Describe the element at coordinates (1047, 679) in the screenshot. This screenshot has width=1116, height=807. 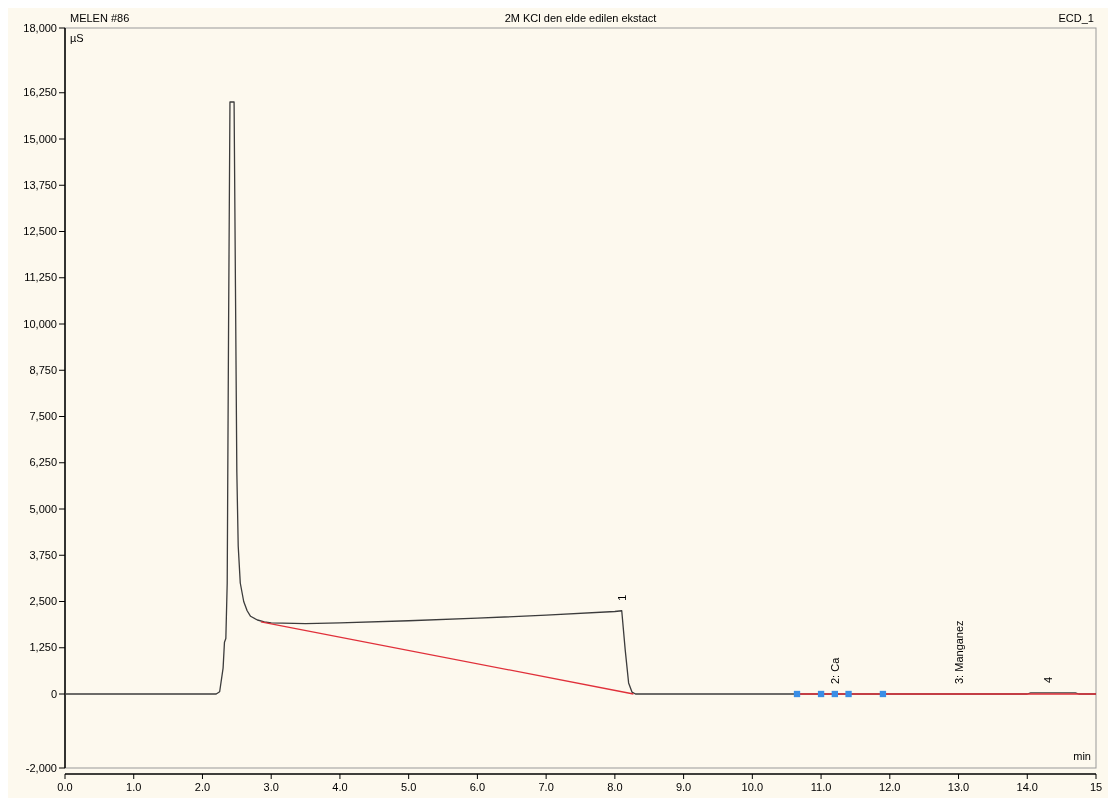
I see `annotation: 4` at that location.